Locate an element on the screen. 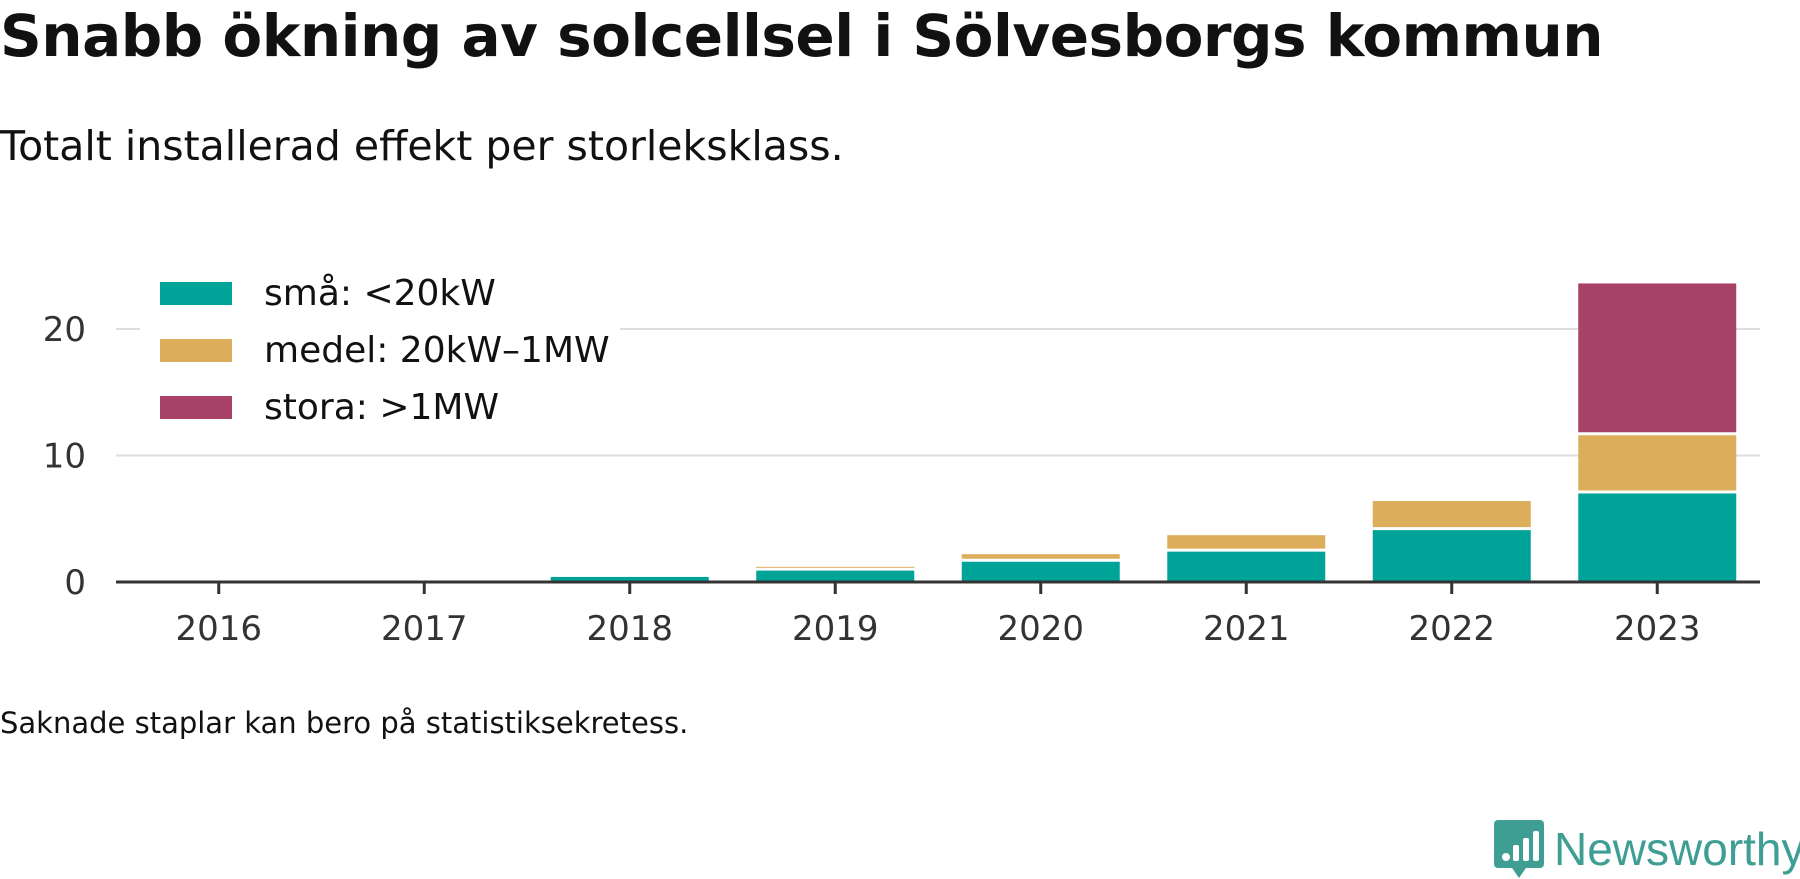 The image size is (1800, 879). y-tick-label: 0 is located at coordinates (75, 583).